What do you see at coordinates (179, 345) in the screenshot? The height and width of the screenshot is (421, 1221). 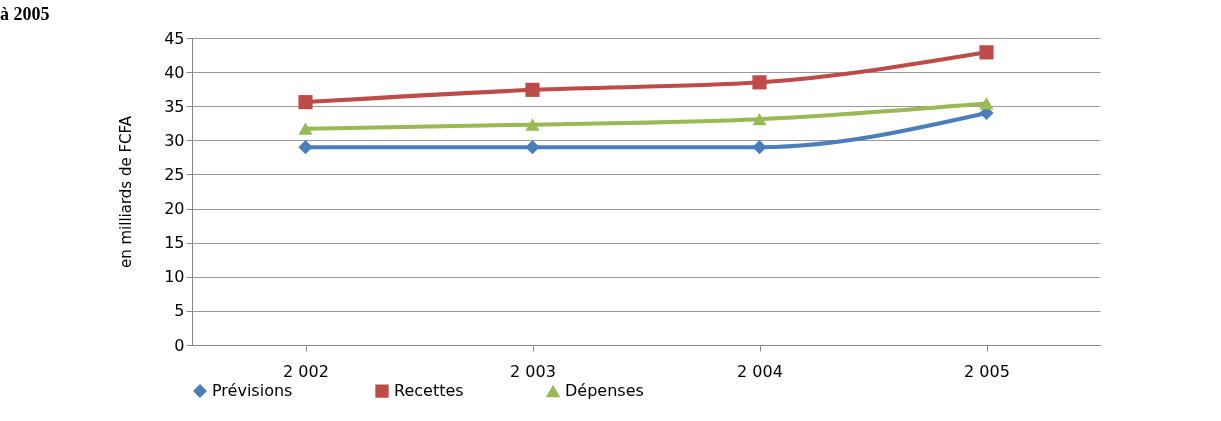 I see `y-tick-label: 0` at bounding box center [179, 345].